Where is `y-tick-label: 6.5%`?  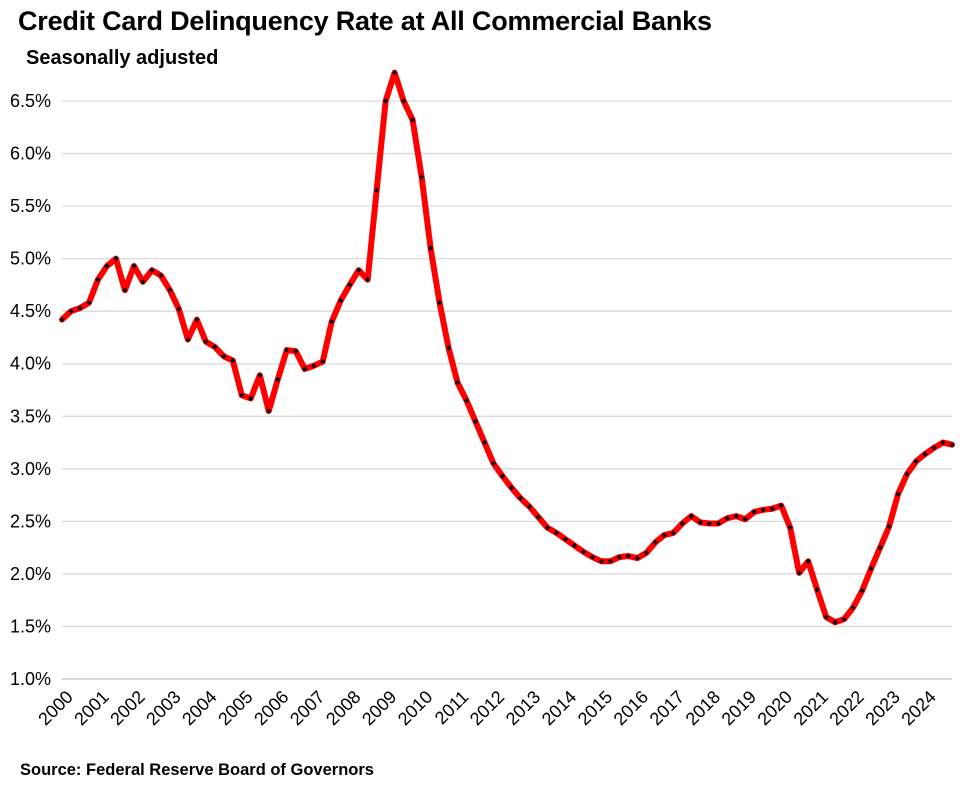 y-tick-label: 6.5% is located at coordinates (30, 101).